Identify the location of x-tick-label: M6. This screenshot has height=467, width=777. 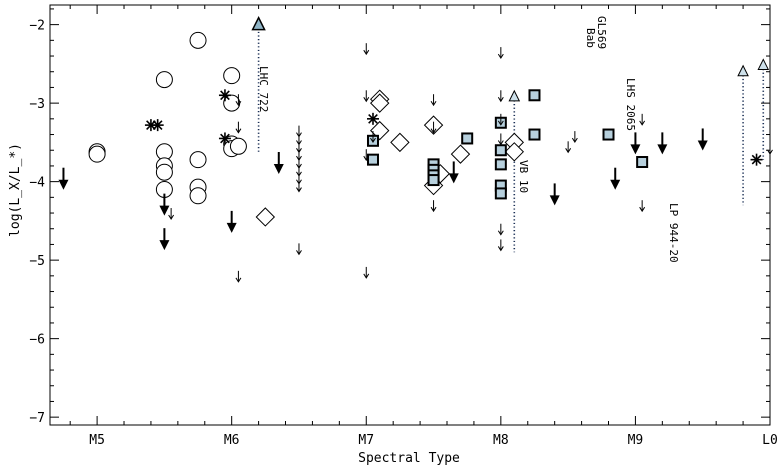
(232, 440).